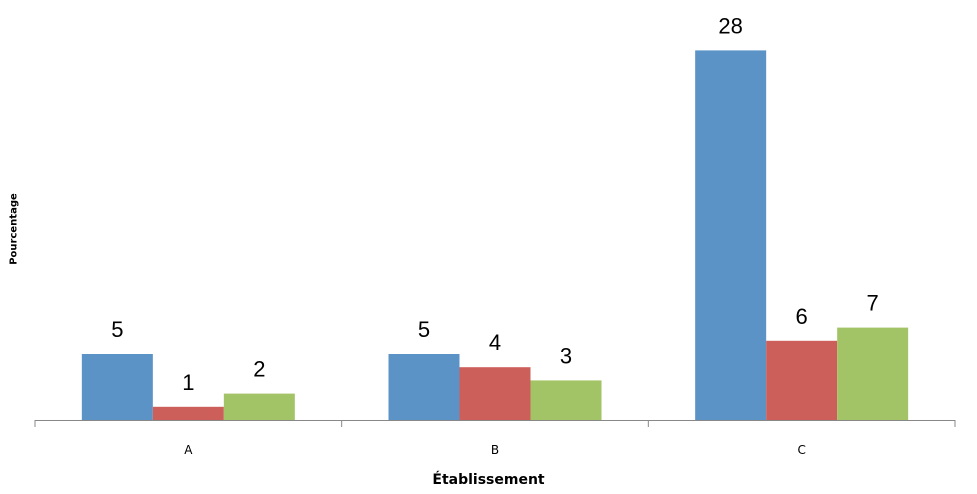  What do you see at coordinates (495, 423) in the screenshot?
I see `x-ticks-layer` at bounding box center [495, 423].